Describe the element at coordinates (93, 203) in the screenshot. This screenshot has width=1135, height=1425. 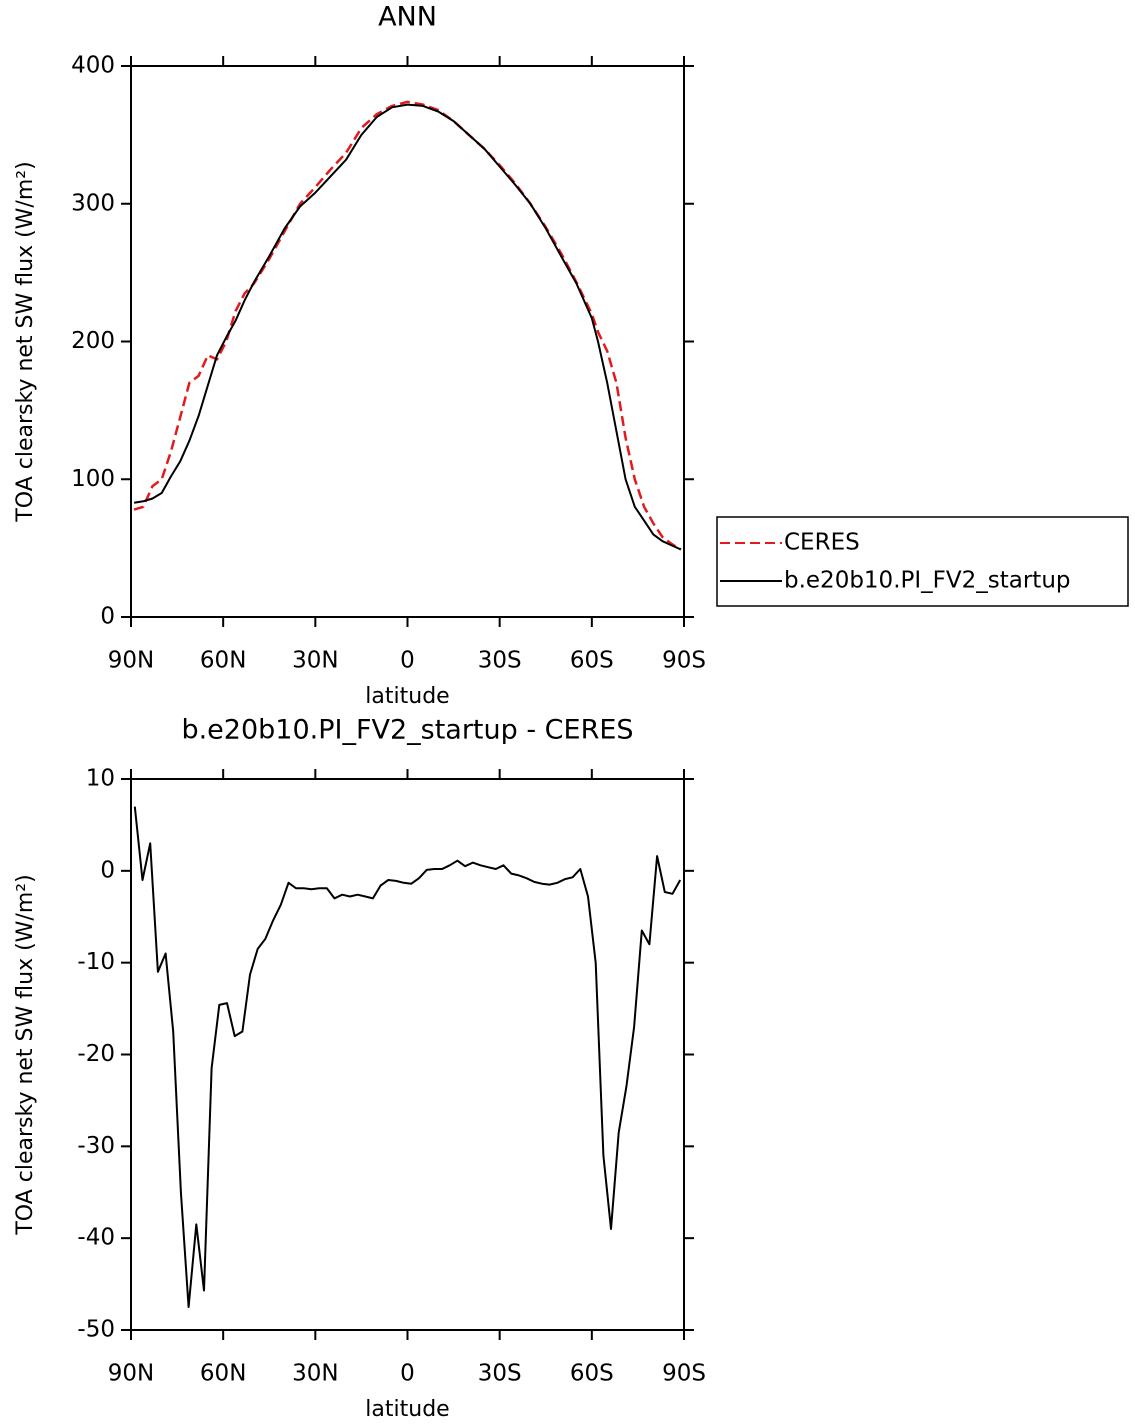
I see `y-tick-label: 300` at that location.